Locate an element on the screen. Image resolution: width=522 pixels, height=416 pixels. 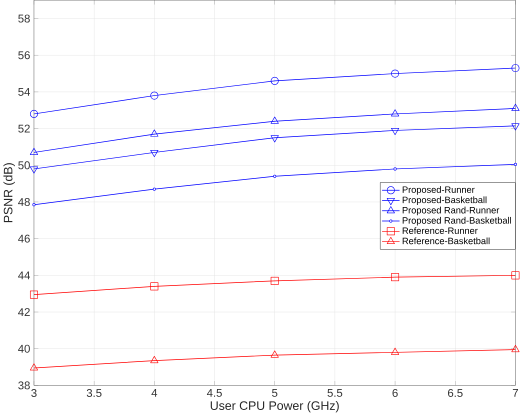
x-tick-label: 6.5 is located at coordinates (455, 393).